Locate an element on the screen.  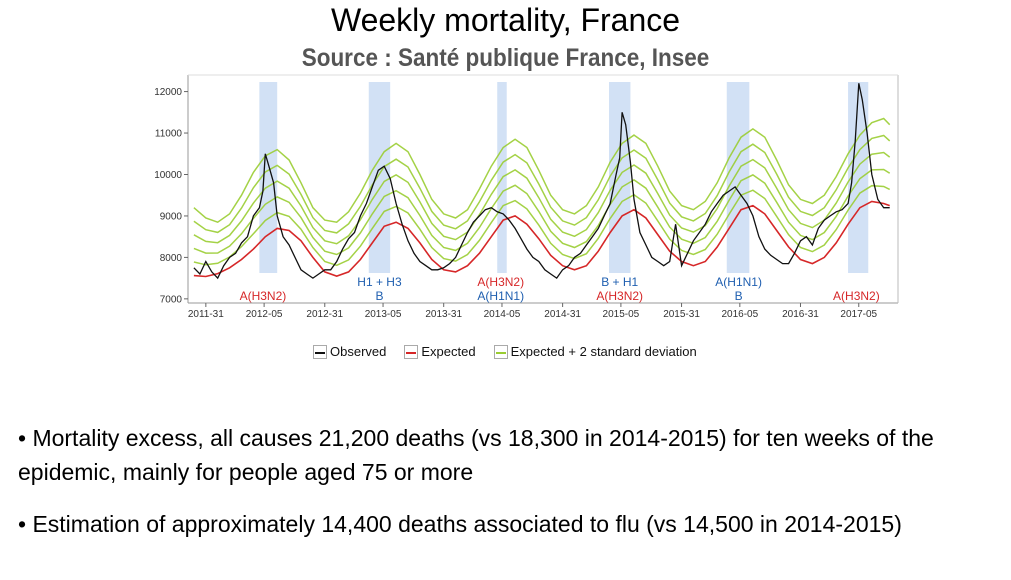
annotation-label-2-1: A(H1N1) is located at coordinates (500, 296).